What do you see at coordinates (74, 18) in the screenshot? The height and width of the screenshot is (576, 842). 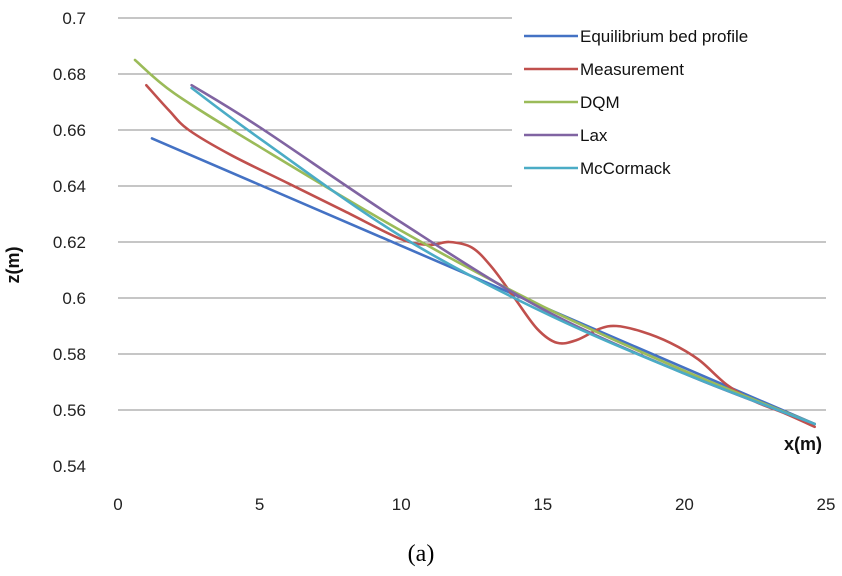 I see `y-tick-label: 0.7` at bounding box center [74, 18].